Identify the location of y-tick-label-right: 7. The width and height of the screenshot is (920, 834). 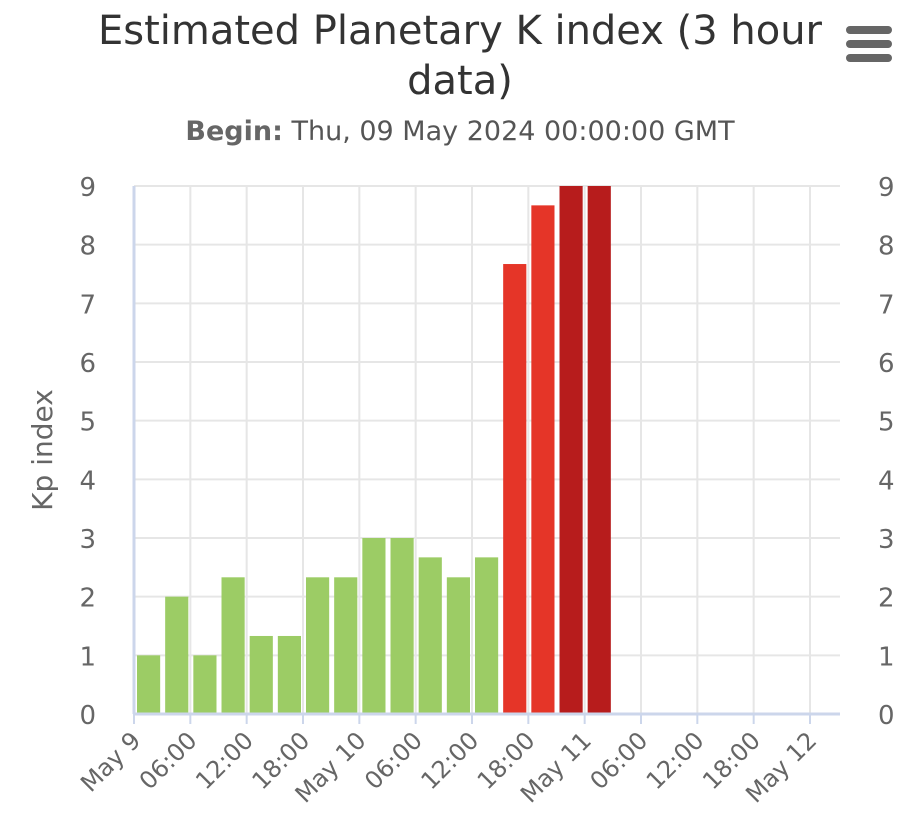
(886, 305).